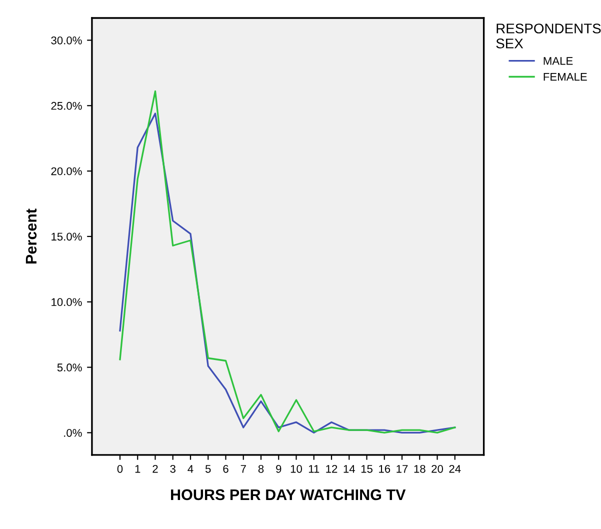 The height and width of the screenshot is (529, 601). I want to click on x-tick-label: 0, so click(120, 468).